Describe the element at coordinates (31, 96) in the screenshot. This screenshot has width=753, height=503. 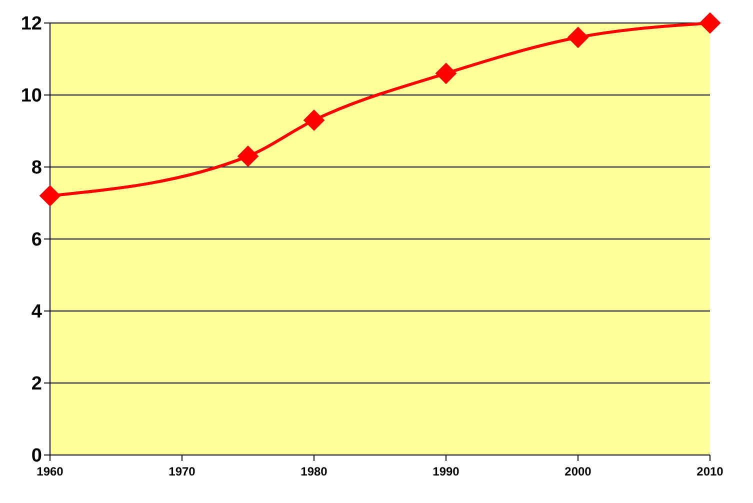
I see `y-tick-label: 10` at that location.